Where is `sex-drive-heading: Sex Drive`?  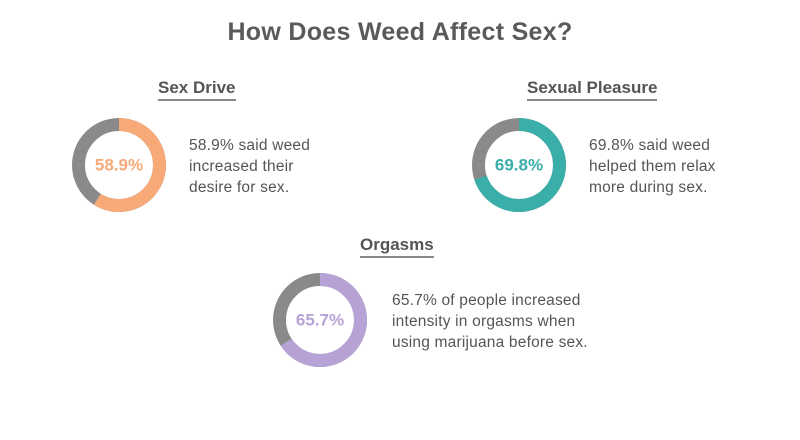
sex-drive-heading: Sex Drive is located at coordinates (197, 89).